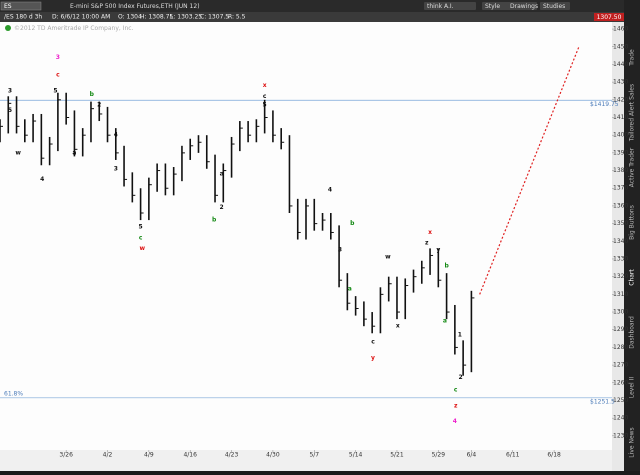 This screenshot has height=475, width=640. What do you see at coordinates (620, 312) in the screenshot?
I see `y-tick-label: 1300` at bounding box center [620, 312].